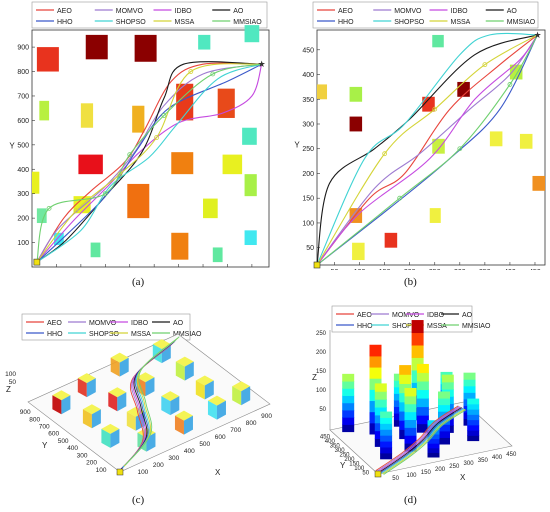 The image size is (550, 512). What do you see at coordinates (140, 323) in the screenshot?
I see `c-legend-label-idbo: IDBO` at bounding box center [140, 323].